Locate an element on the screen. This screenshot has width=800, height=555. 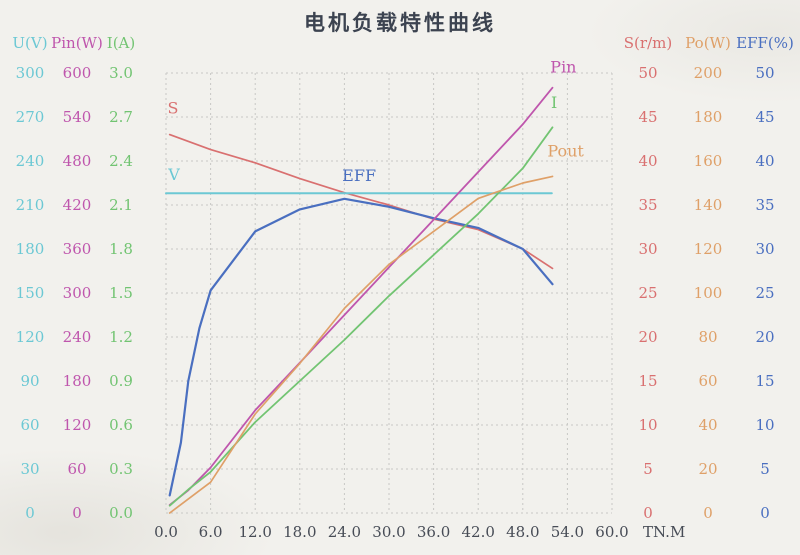
axis-tick: 200 is located at coordinates (708, 73).